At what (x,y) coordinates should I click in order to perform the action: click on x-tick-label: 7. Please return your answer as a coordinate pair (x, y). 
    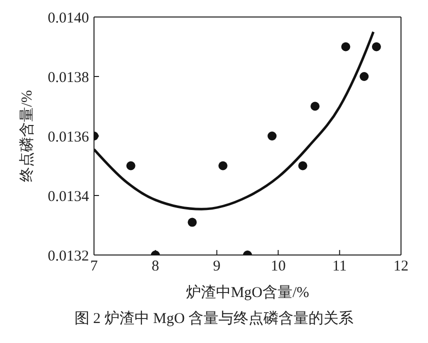
    Looking at the image, I should click on (94, 266).